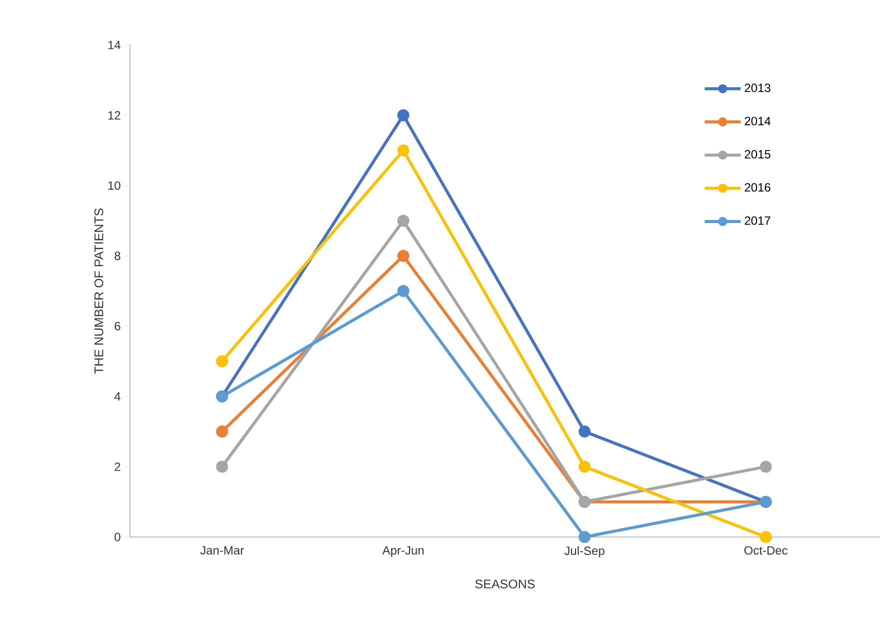  I want to click on y-tick-label: 14, so click(114, 45).